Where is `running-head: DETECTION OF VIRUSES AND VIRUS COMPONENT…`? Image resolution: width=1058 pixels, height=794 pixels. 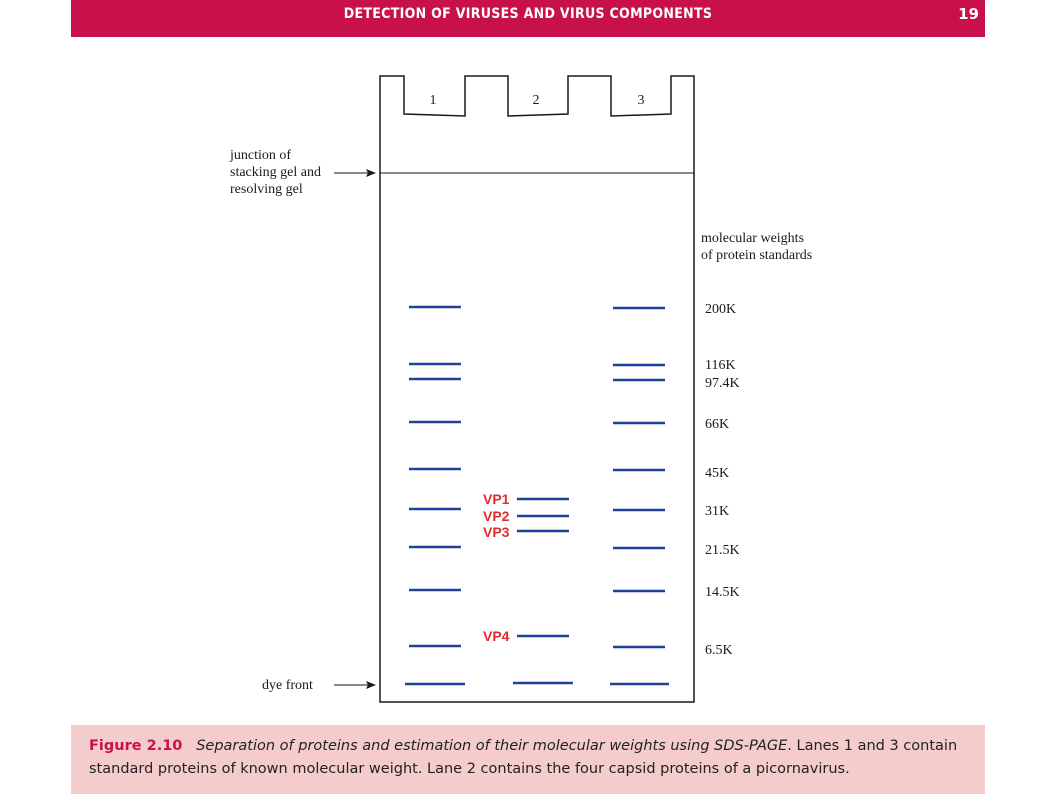
running-head: DETECTION OF VIRUSES AND VIRUS COMPONENT… is located at coordinates (528, 14).